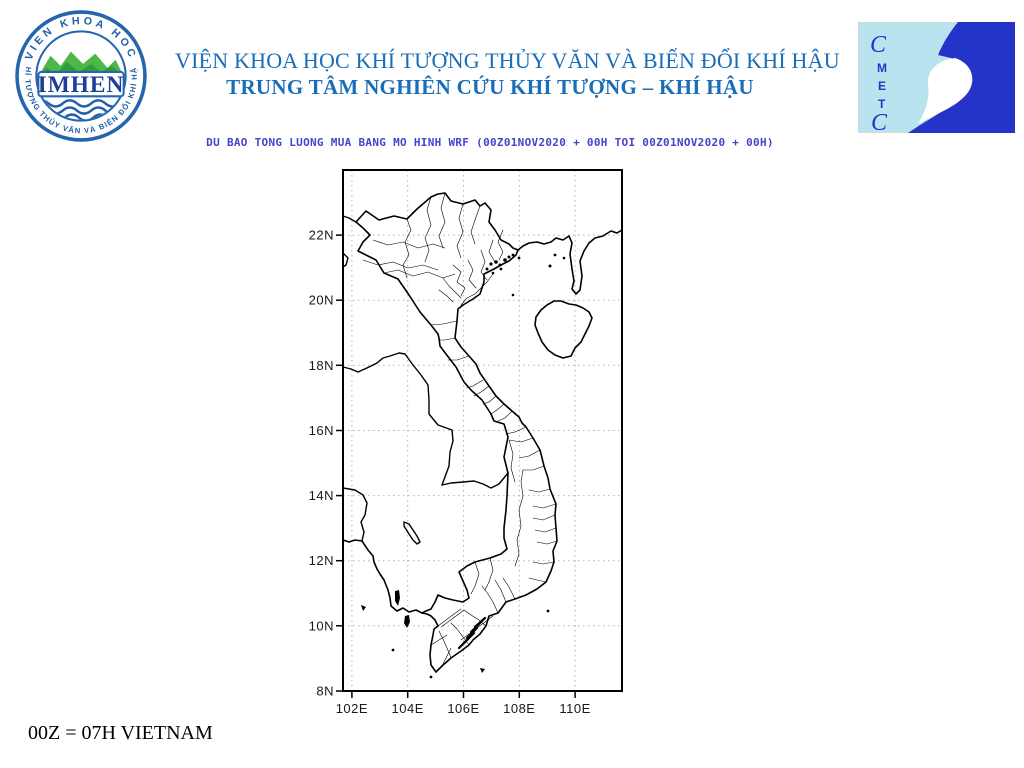  I want to click on islands, so click(463, 466).